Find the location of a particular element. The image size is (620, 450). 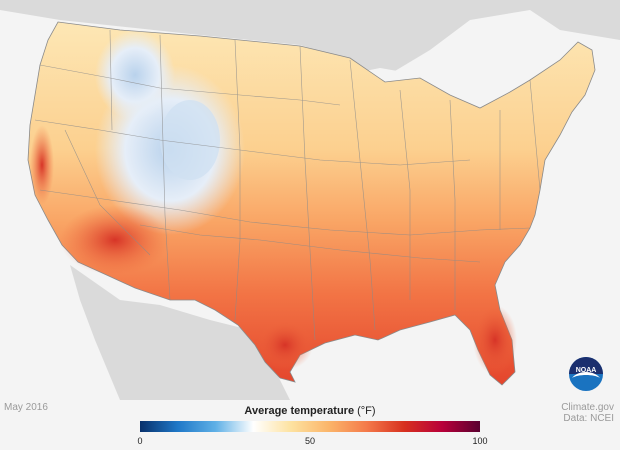

legend-title: Average temperature (°F) is located at coordinates (310, 411).